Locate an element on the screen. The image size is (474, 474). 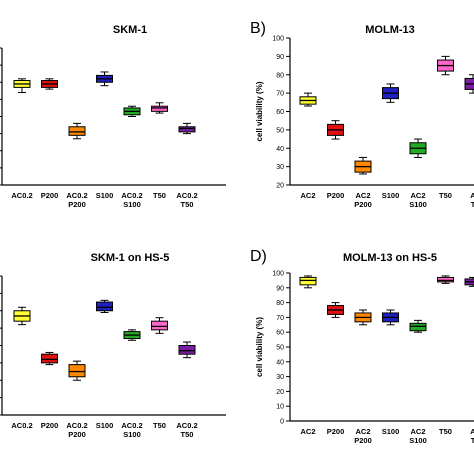
y-tick-label: 50 is located at coordinates (280, 348).